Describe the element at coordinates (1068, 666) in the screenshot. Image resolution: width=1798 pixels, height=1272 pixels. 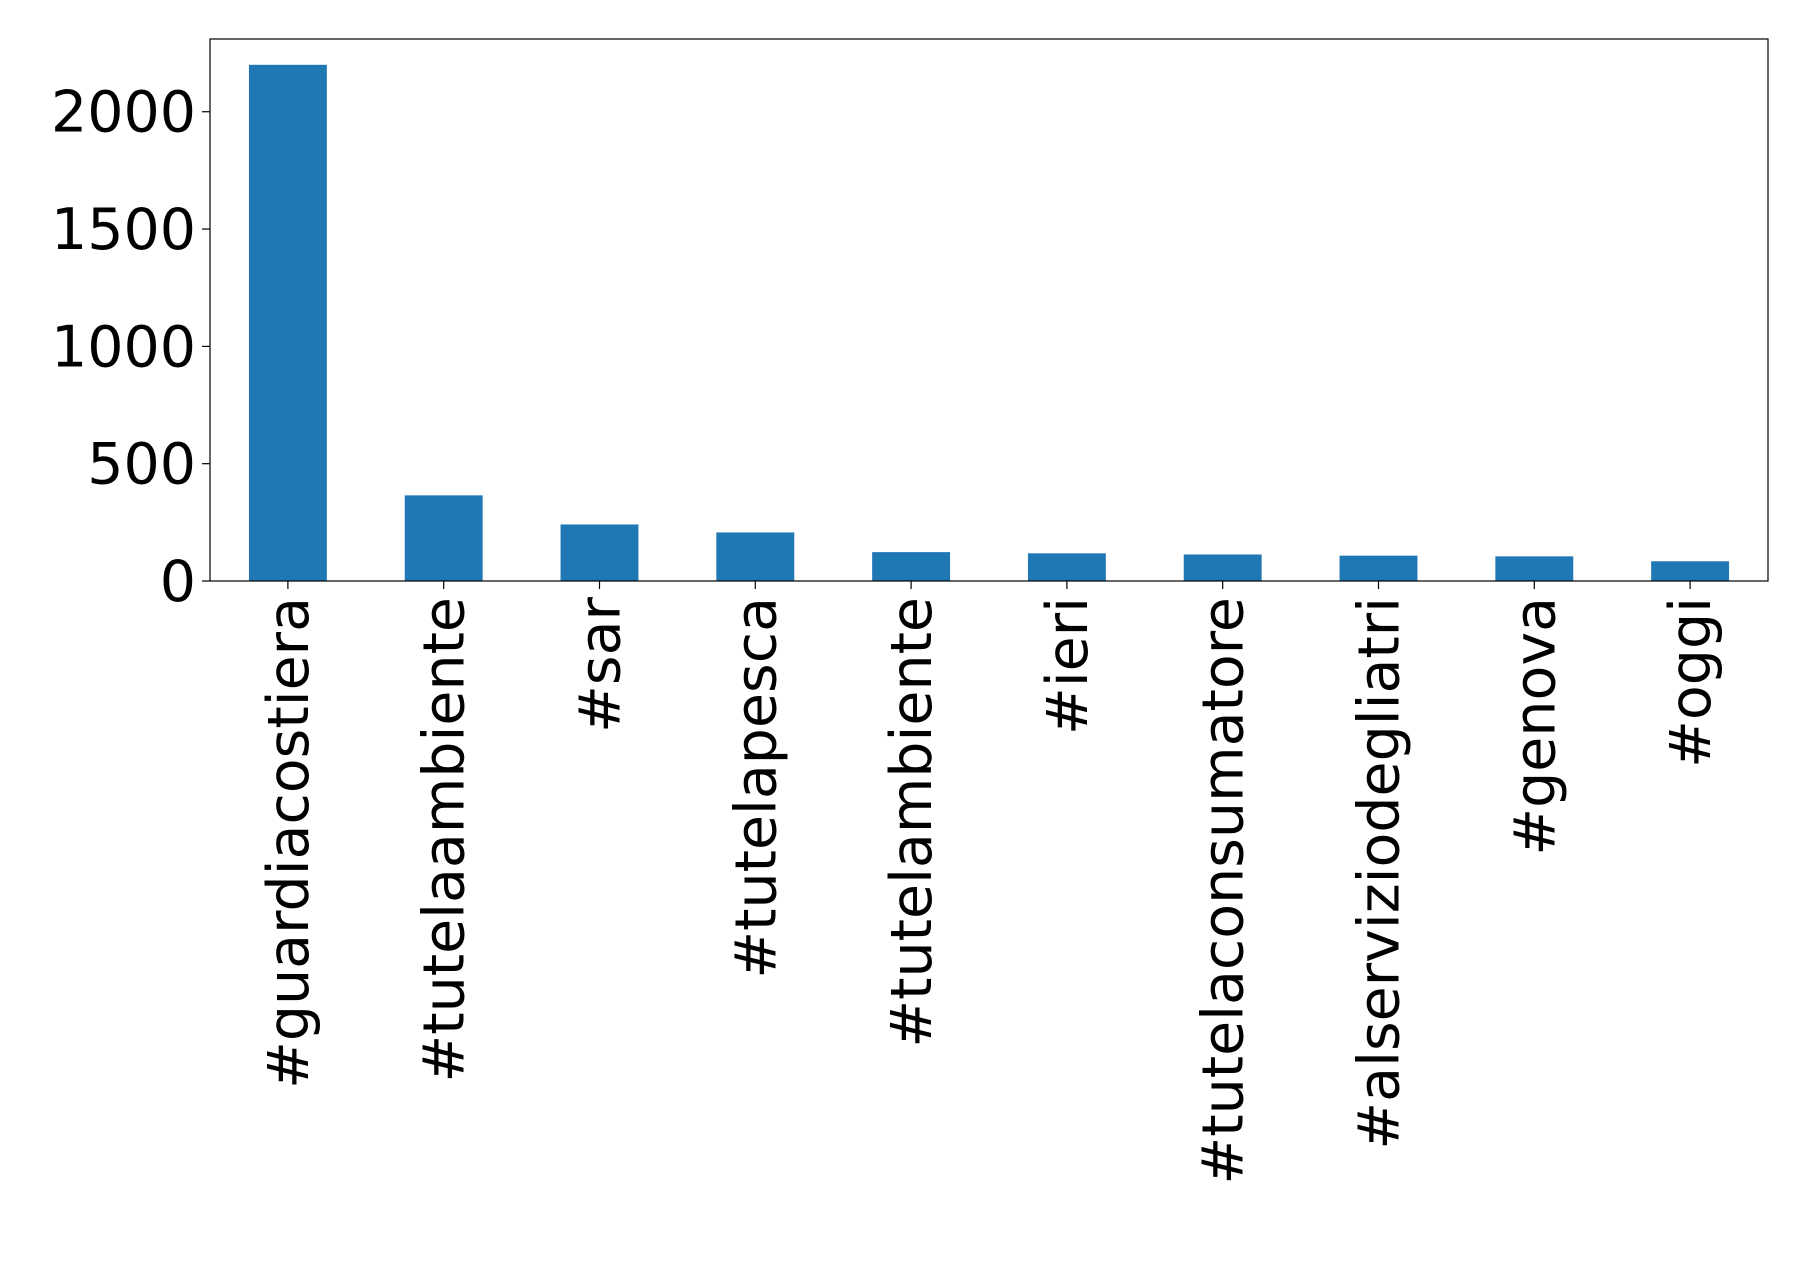
I see `x-tick-label: #ieri` at that location.